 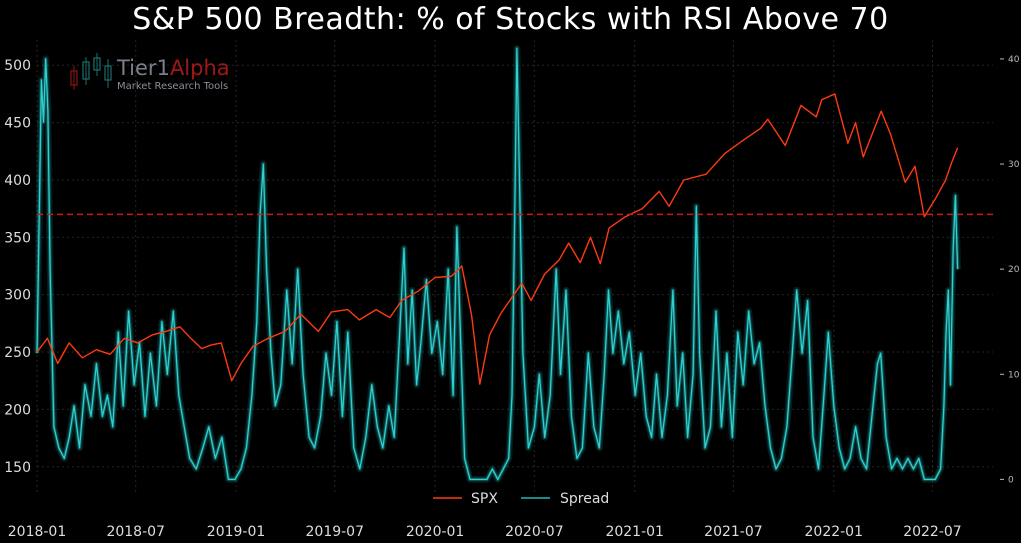 I want to click on y-right-tick-label: 40, so click(x=1014, y=60).